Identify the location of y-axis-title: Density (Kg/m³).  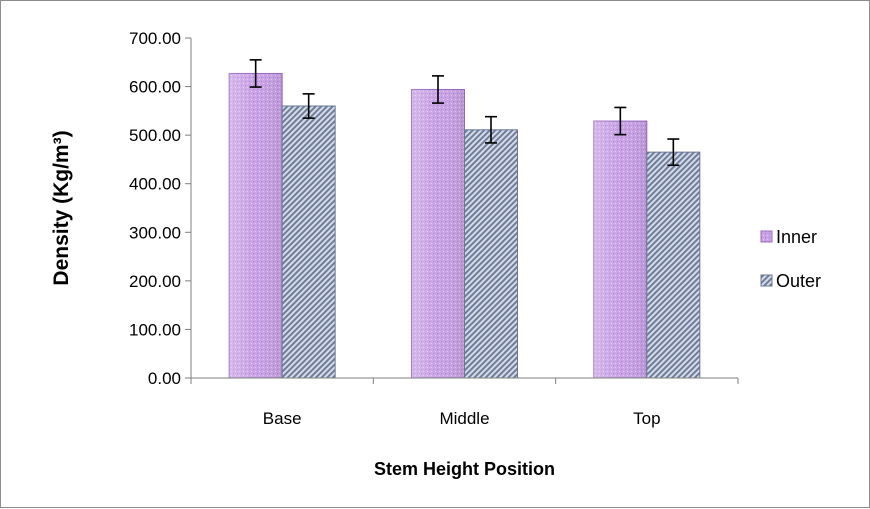
(61, 207).